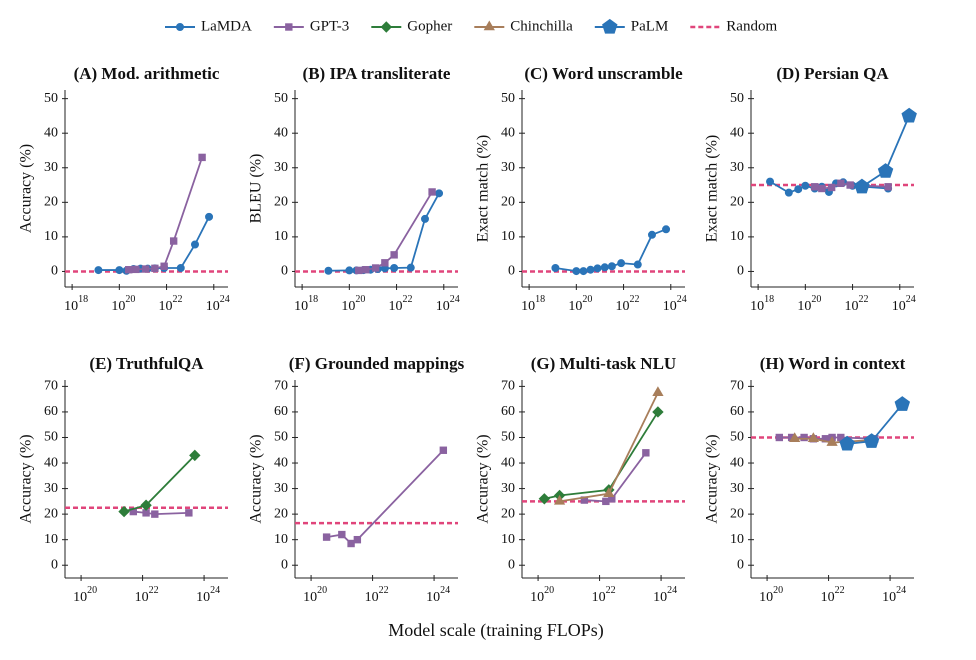 The width and height of the screenshot is (976, 660). Describe the element at coordinates (650, 26) in the screenshot. I see `legend-label: PaLM` at that location.